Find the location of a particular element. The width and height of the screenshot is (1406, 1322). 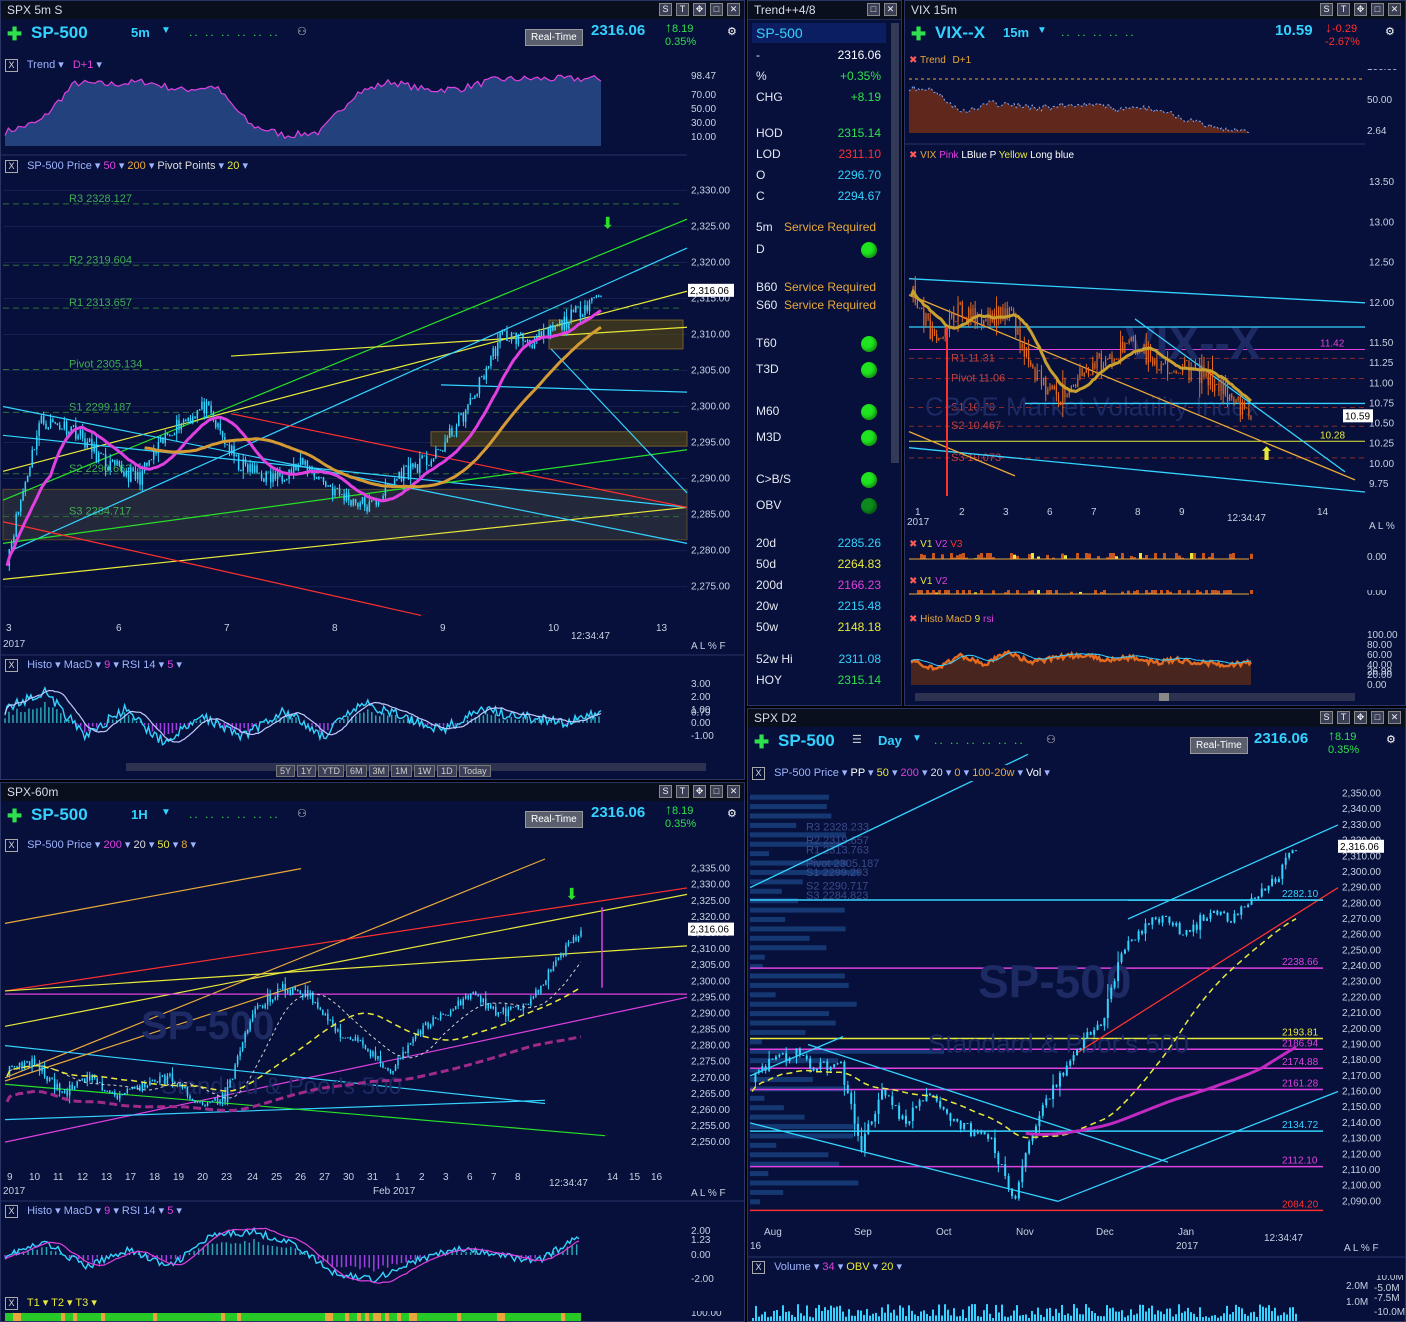

stat-row: 50w 2148.18 is located at coordinates (818, 627).